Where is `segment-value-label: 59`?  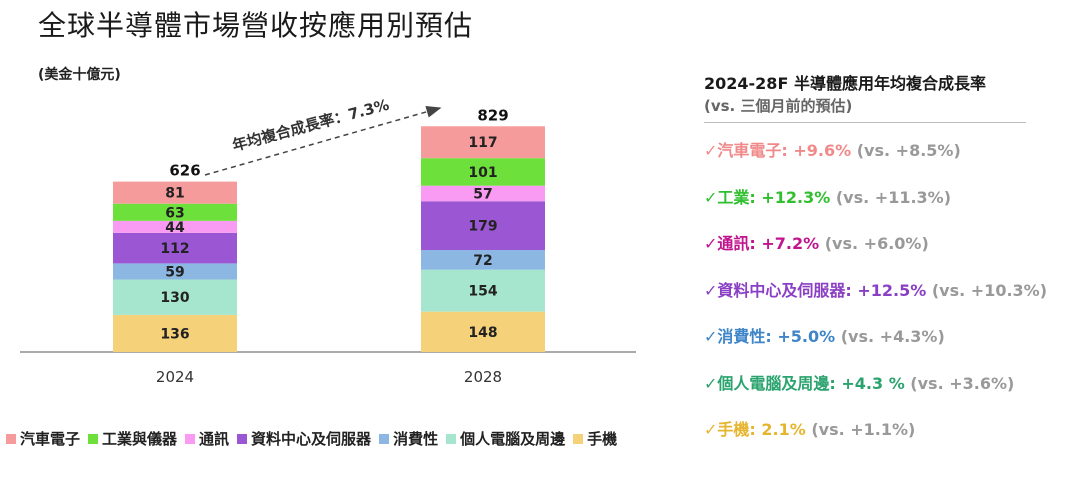 segment-value-label: 59 is located at coordinates (174, 272).